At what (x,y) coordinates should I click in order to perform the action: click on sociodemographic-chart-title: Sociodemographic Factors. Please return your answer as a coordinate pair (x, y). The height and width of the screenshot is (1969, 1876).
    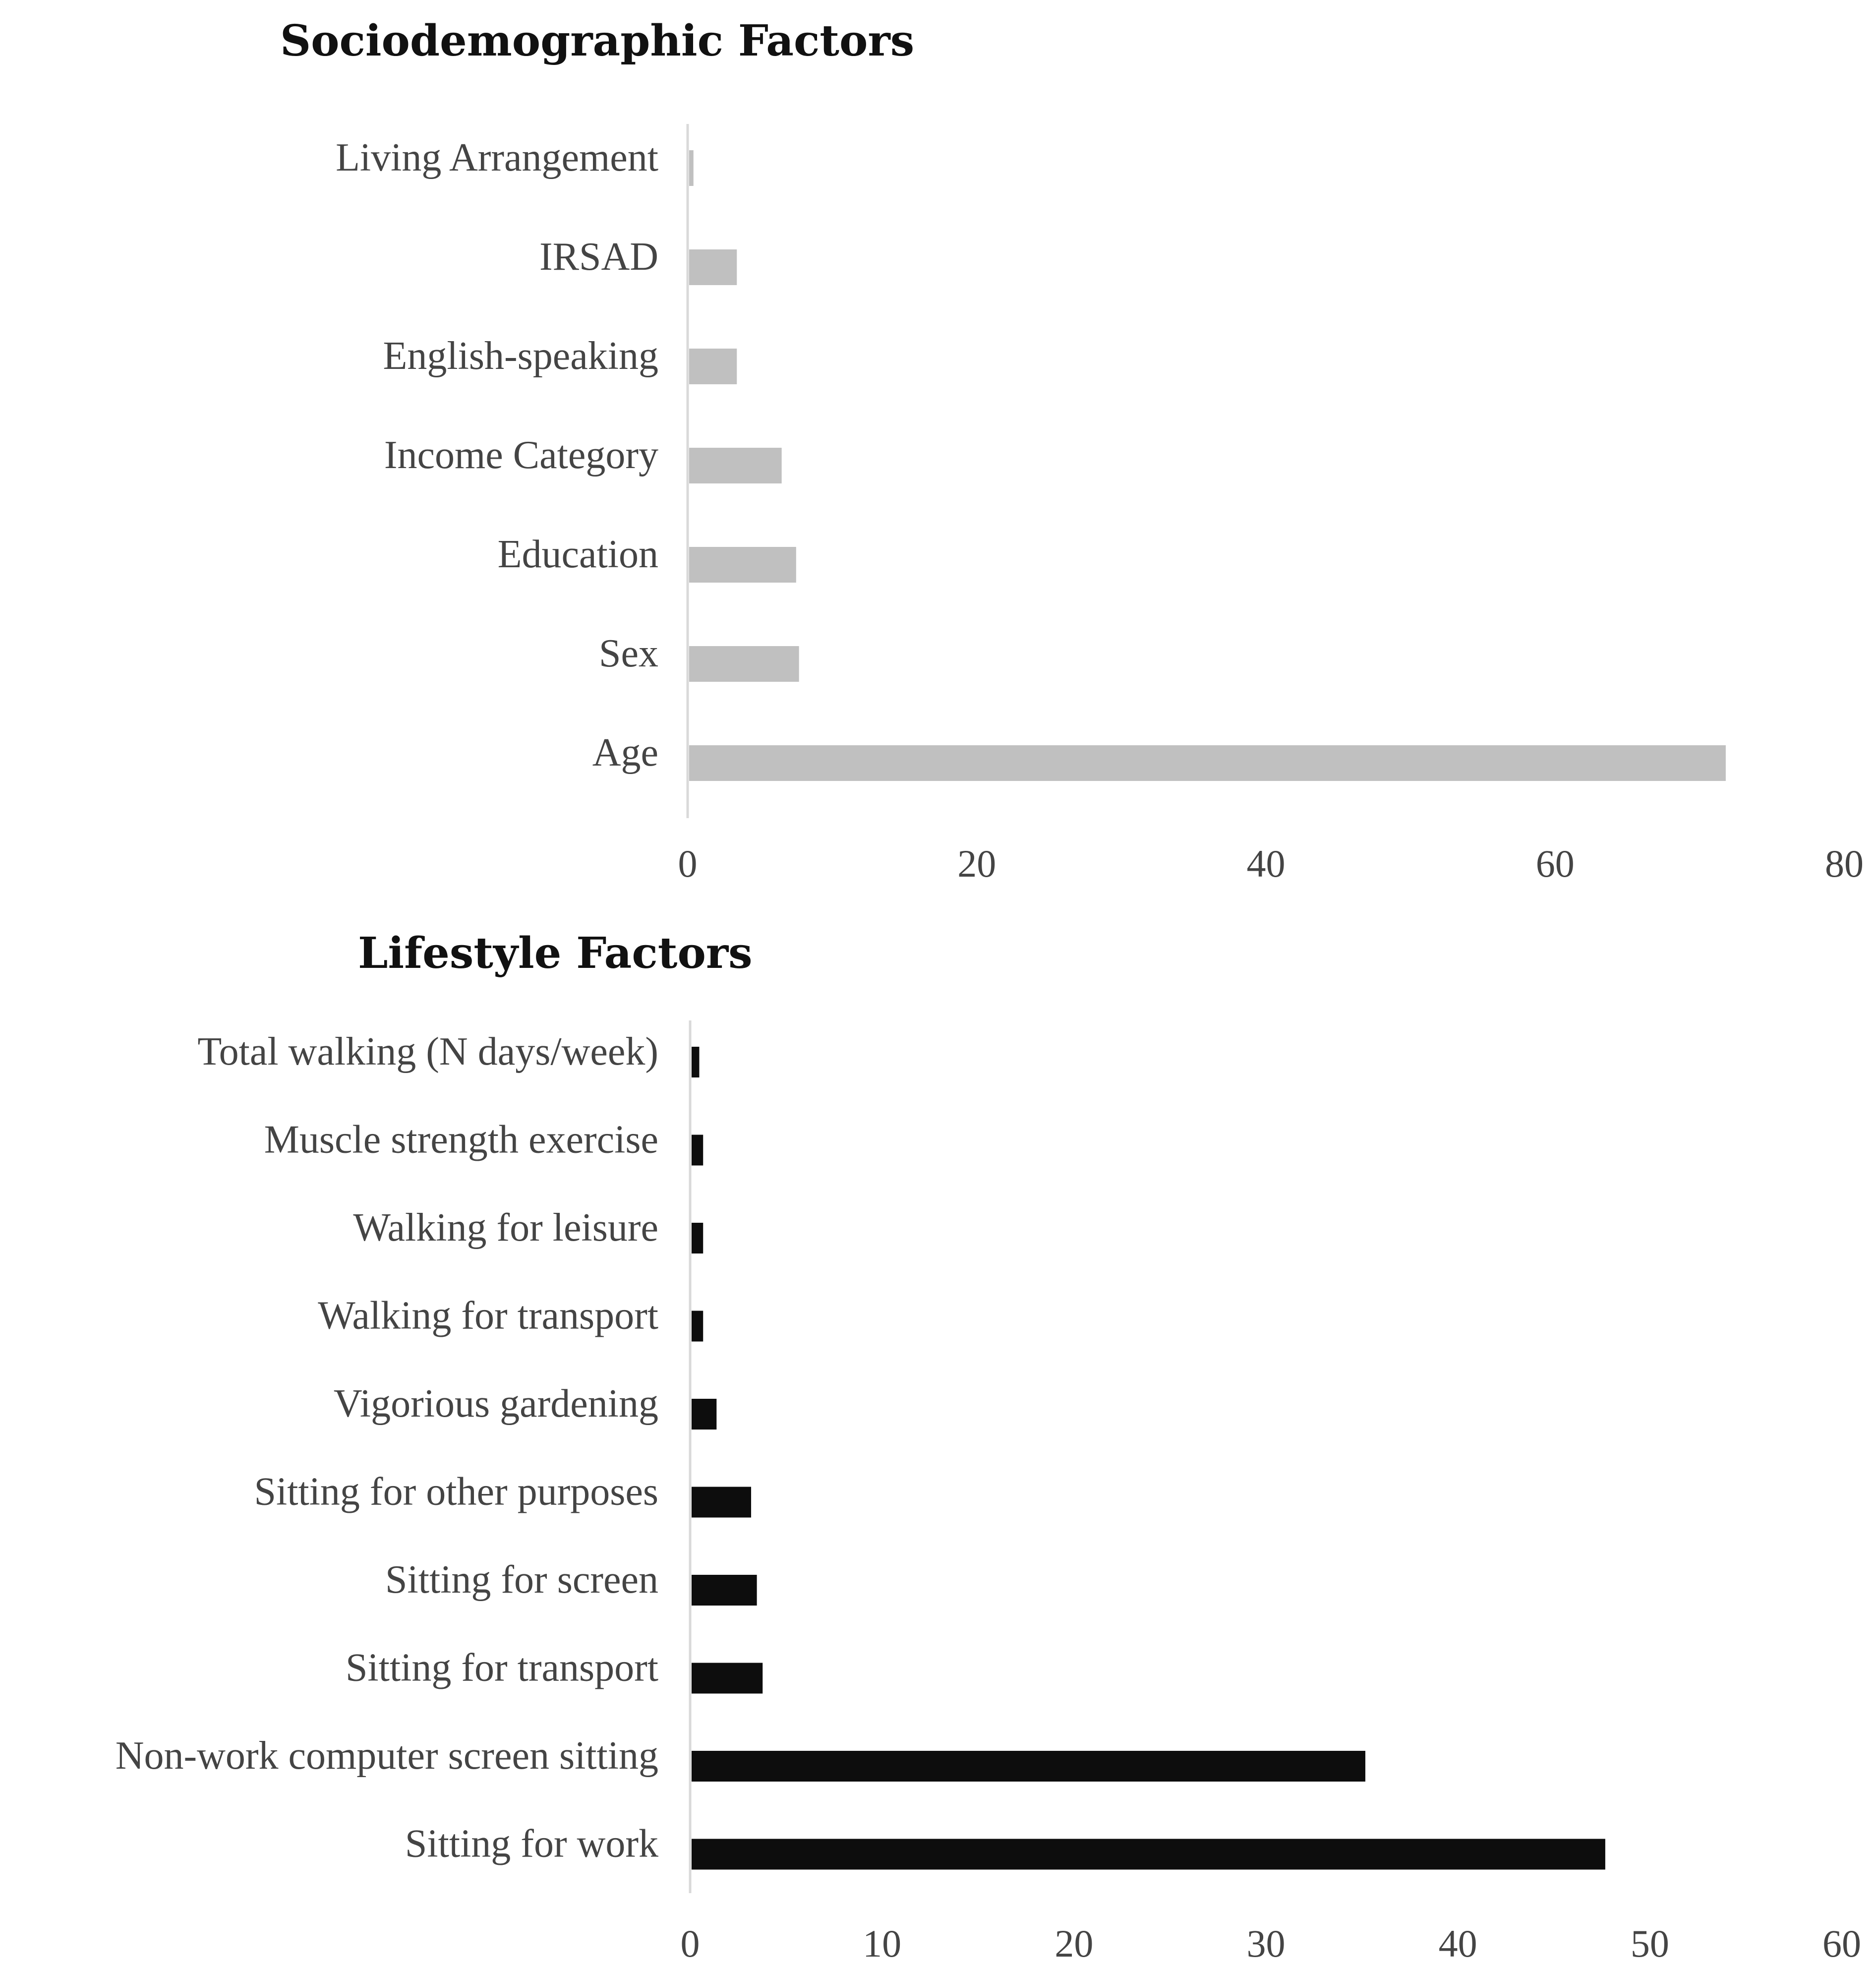
    Looking at the image, I should click on (597, 41).